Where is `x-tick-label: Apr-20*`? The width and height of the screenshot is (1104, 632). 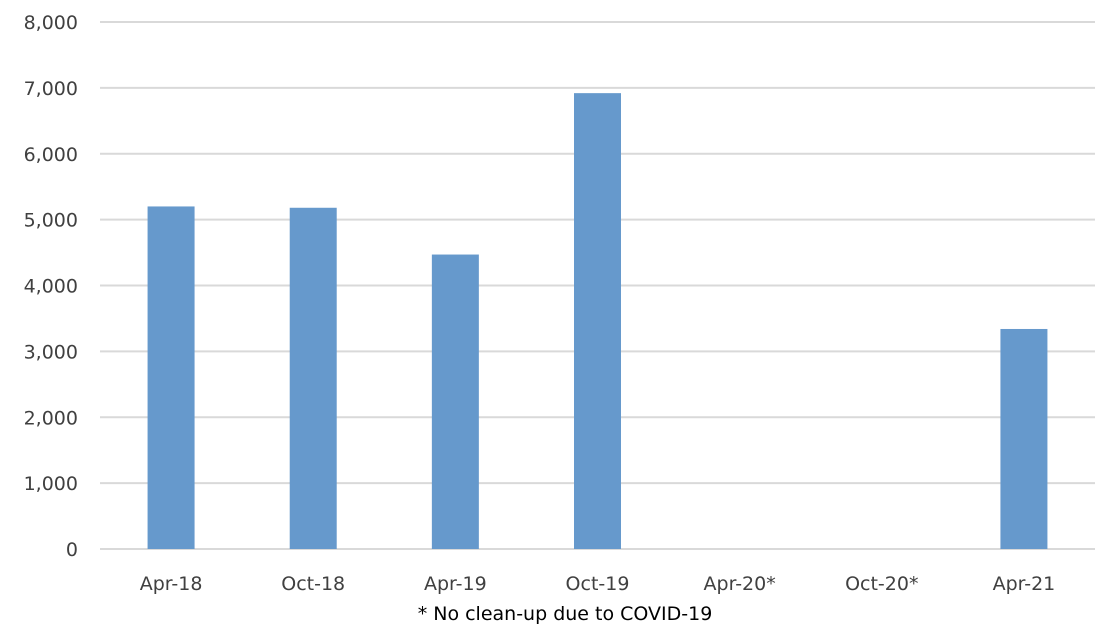 x-tick-label: Apr-20* is located at coordinates (740, 584).